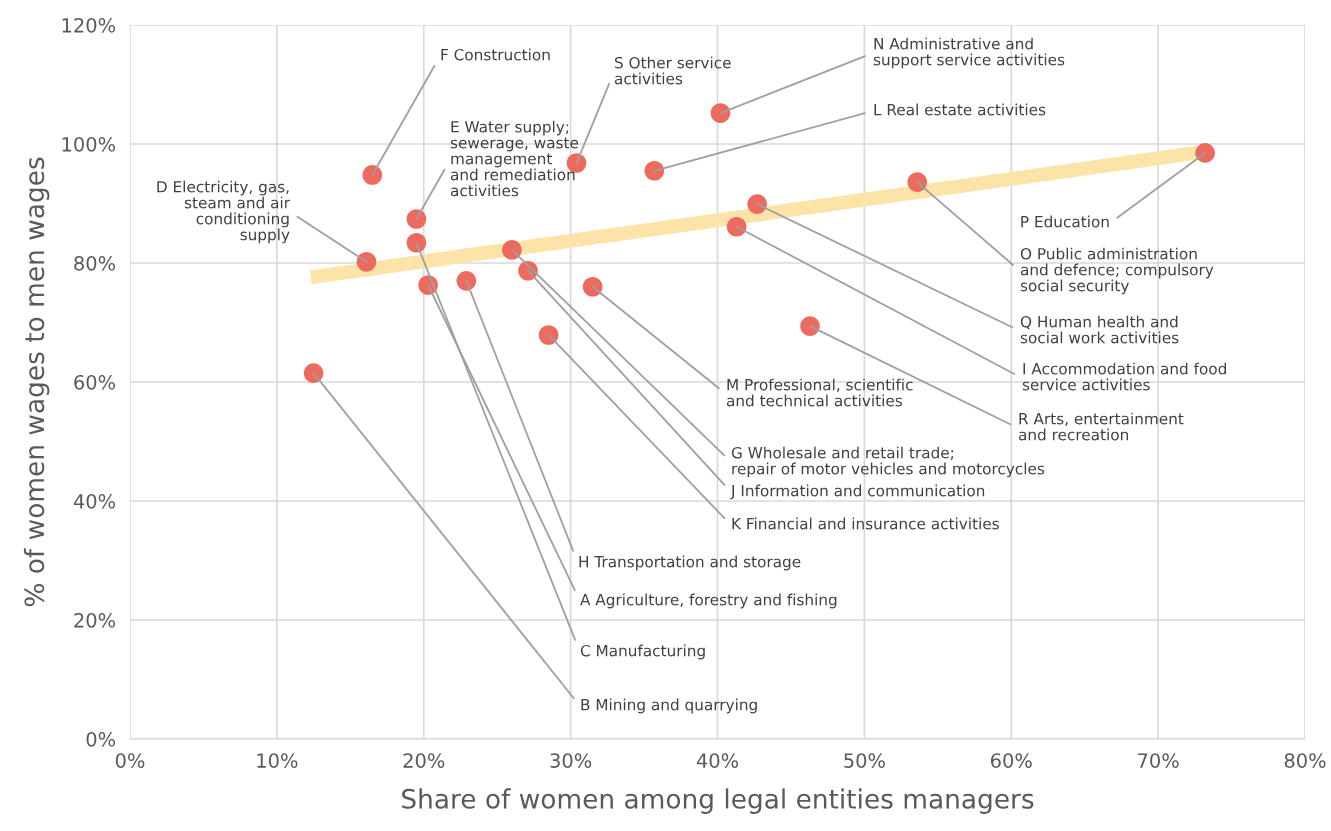 This screenshot has width=1331, height=831. Describe the element at coordinates (1099, 329) in the screenshot. I see `annotation: Q Human health and social work activities` at that location.